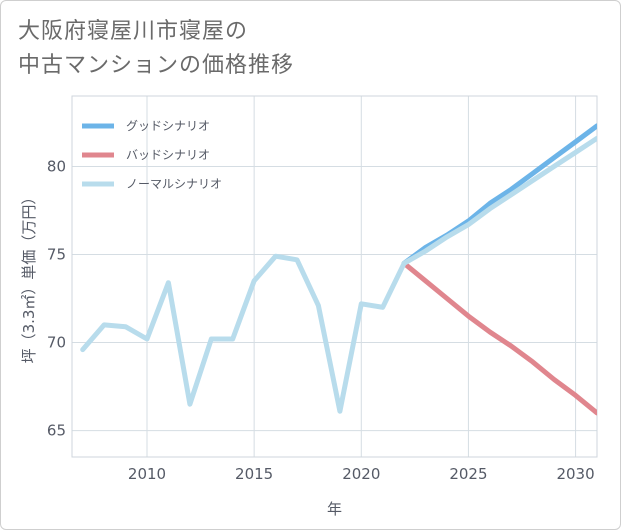 Image resolution: width=621 pixels, height=530 pixels. Describe the element at coordinates (56, 254) in the screenshot. I see `y-tick-label: 75` at that location.